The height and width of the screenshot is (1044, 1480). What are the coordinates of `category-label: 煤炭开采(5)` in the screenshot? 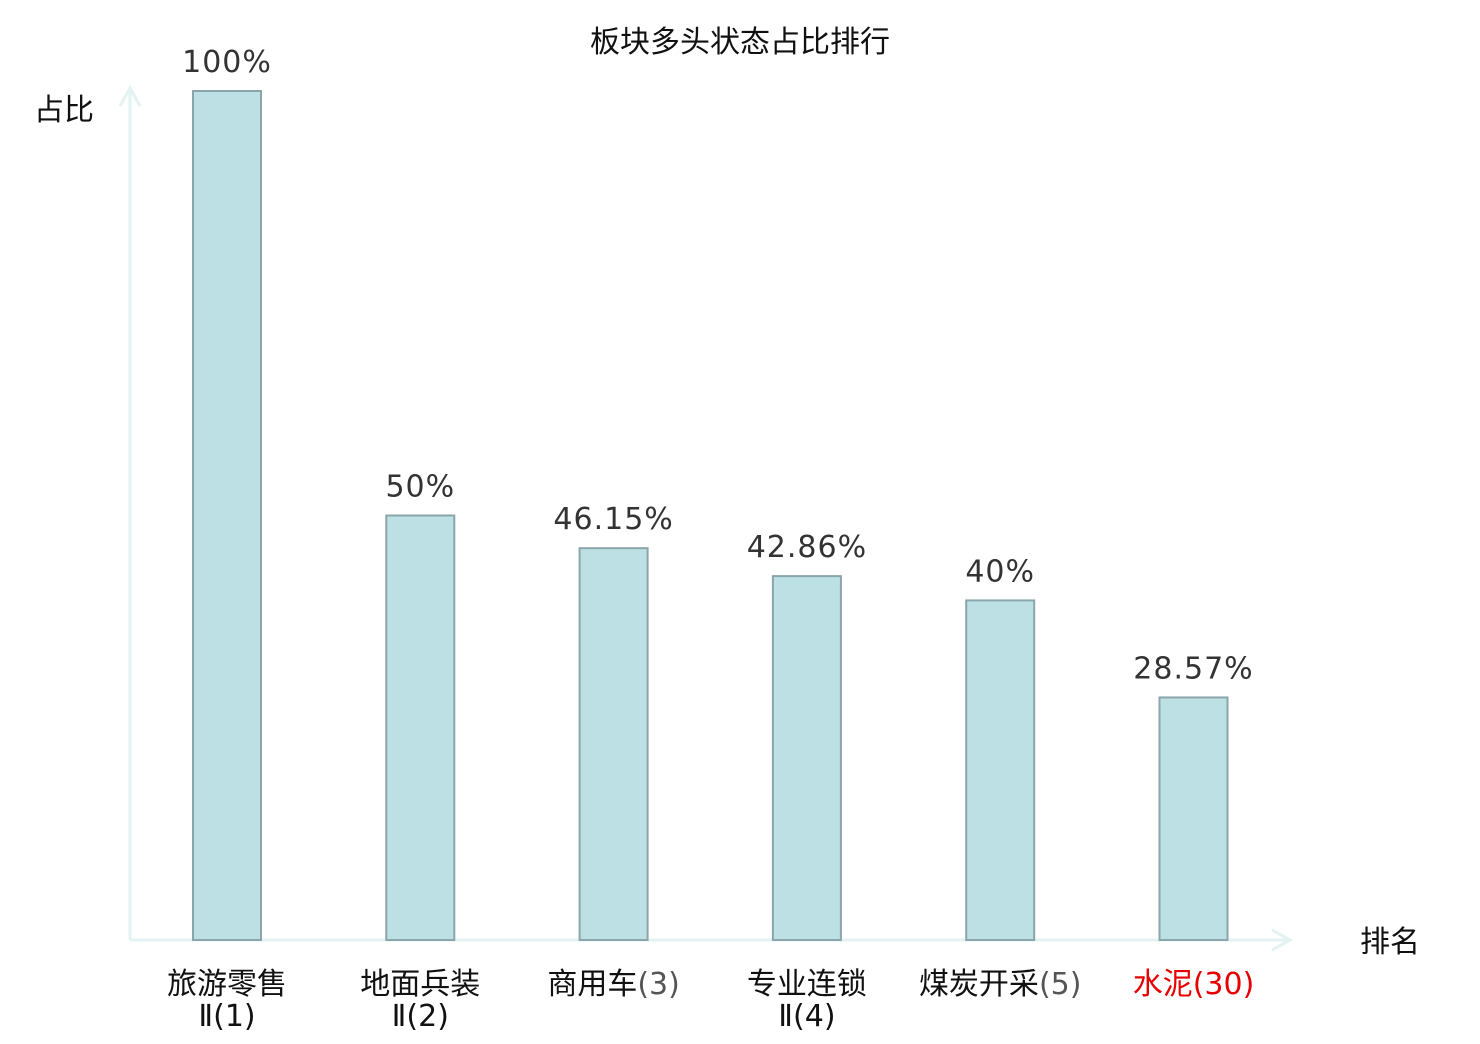 It's located at (1000, 984).